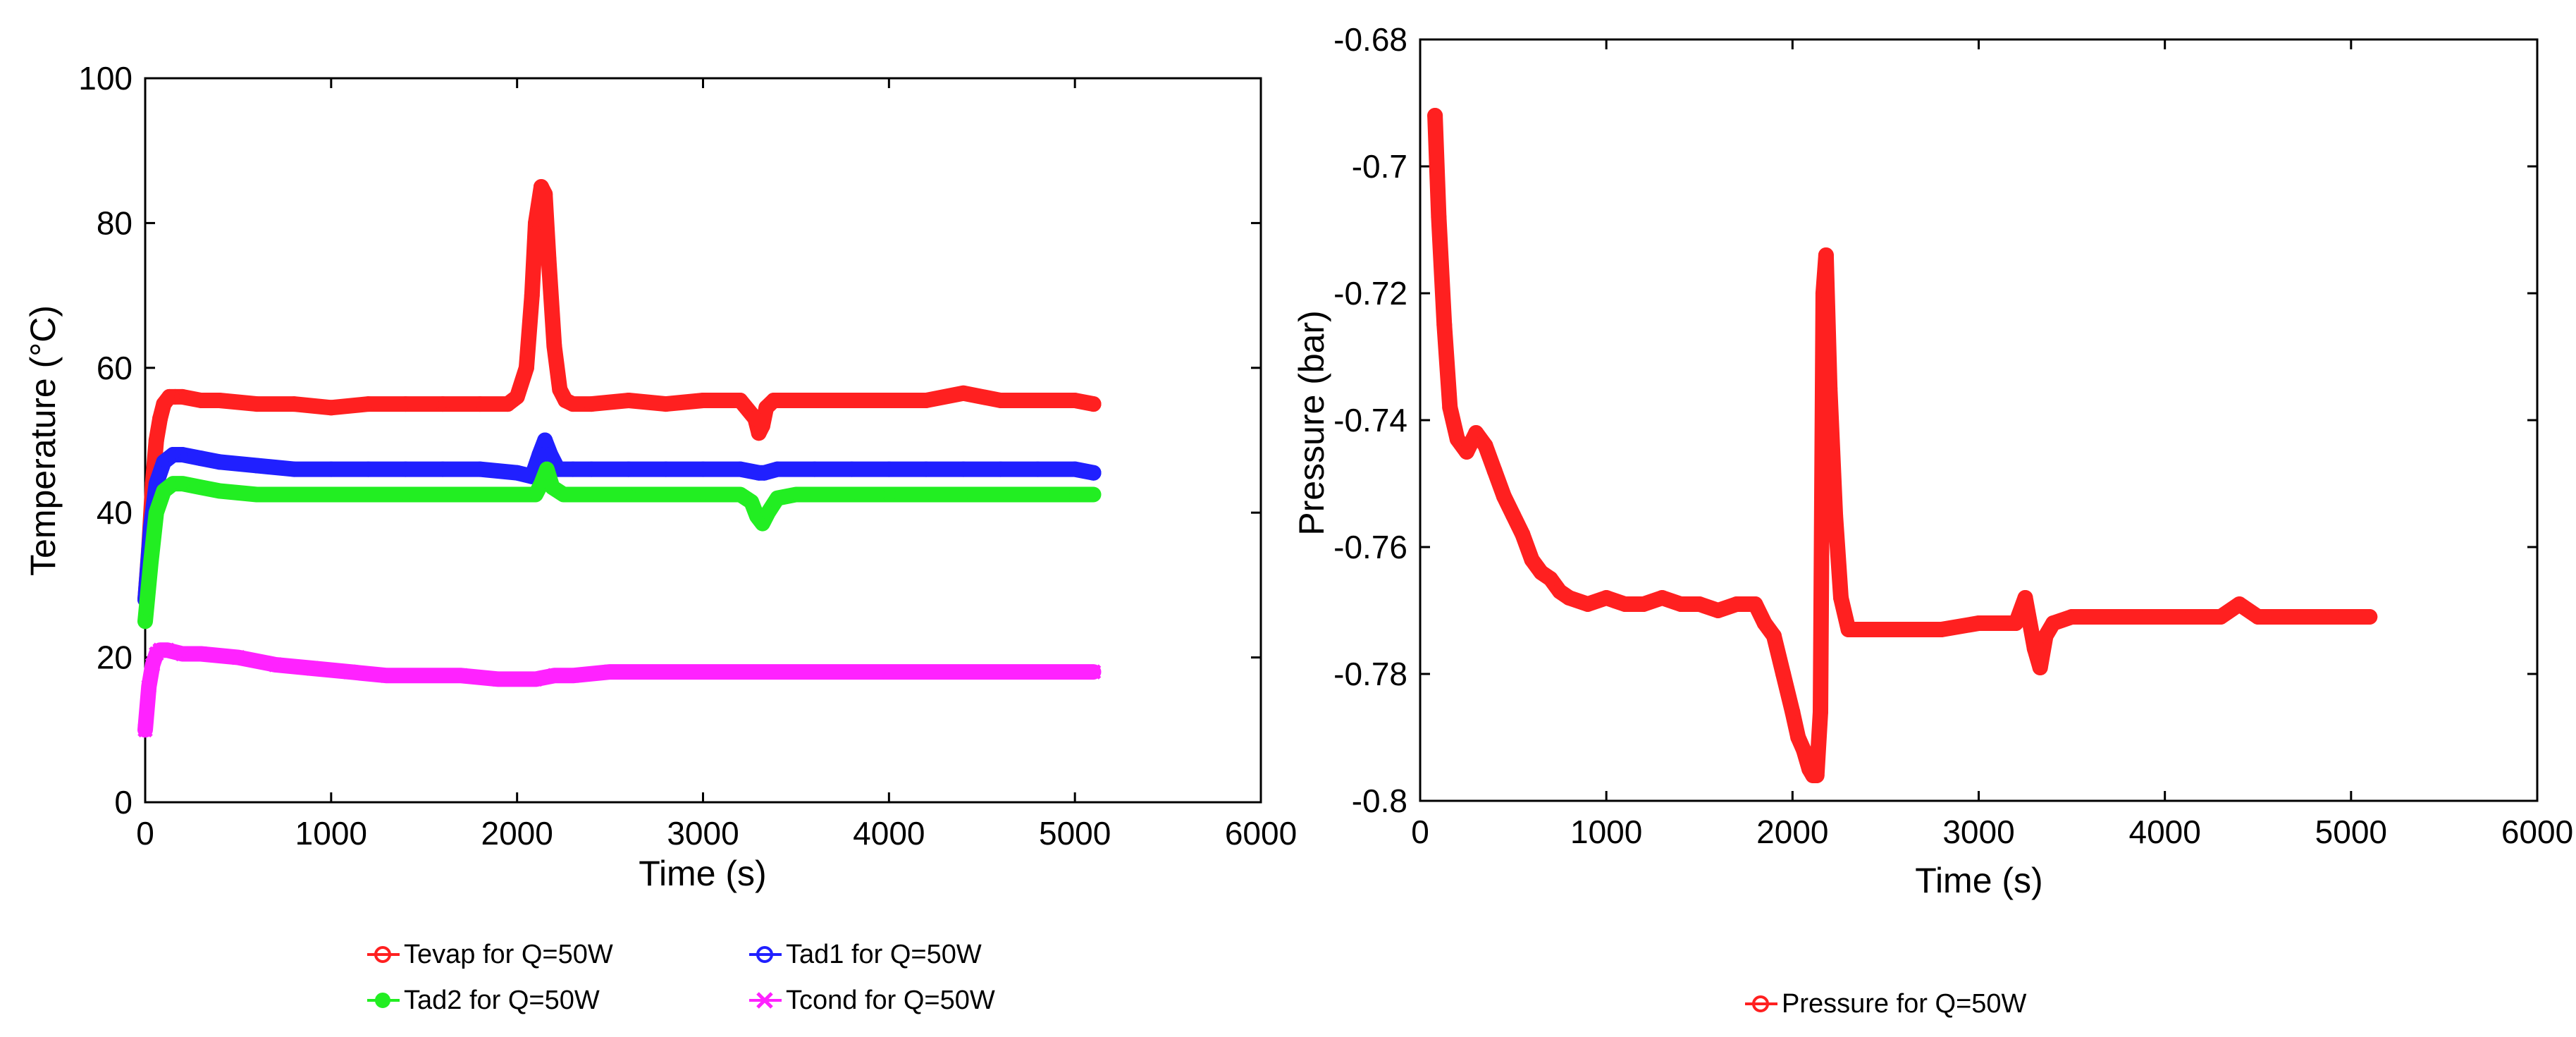 The image size is (2576, 1037). I want to click on y-tick-label: -0.74, so click(1370, 420).